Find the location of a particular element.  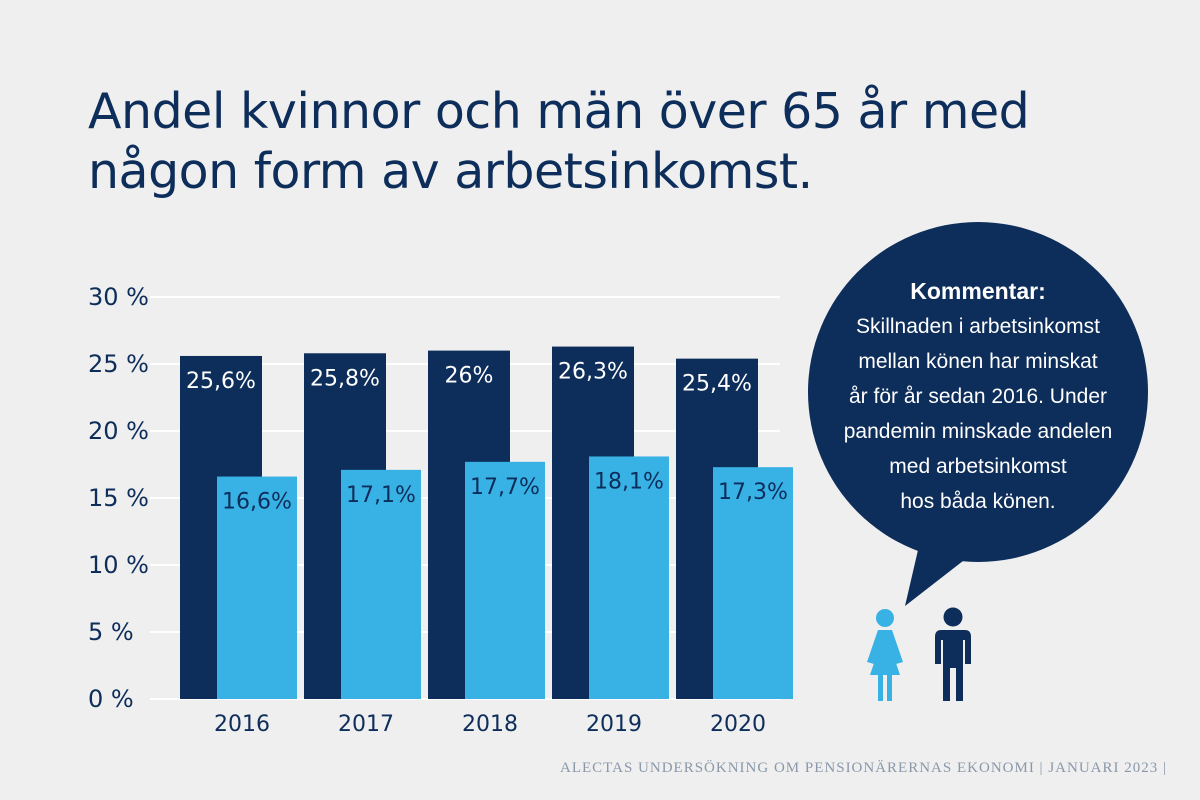

bar-women-2018 is located at coordinates (505, 580).